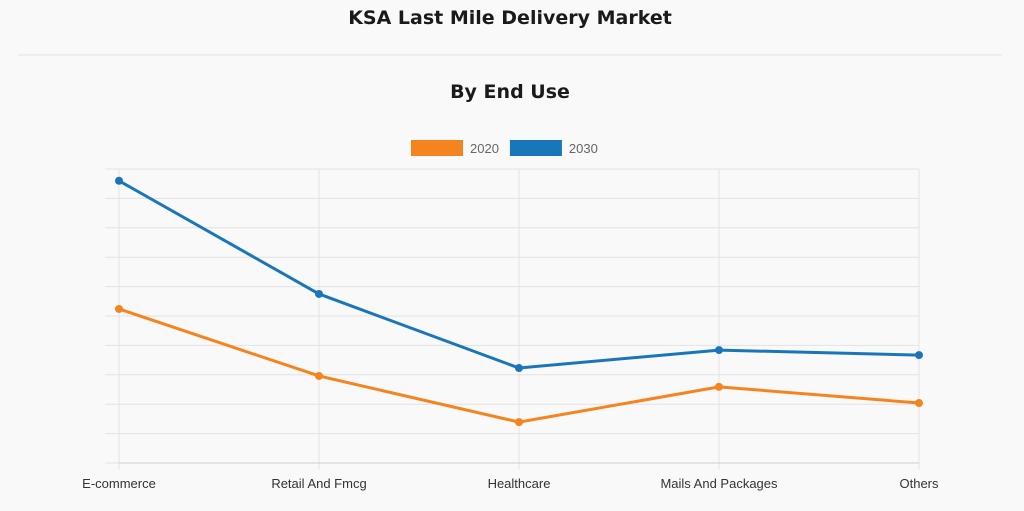 The width and height of the screenshot is (1024, 511). I want to click on chart-subtitle: By End Use, so click(510, 92).